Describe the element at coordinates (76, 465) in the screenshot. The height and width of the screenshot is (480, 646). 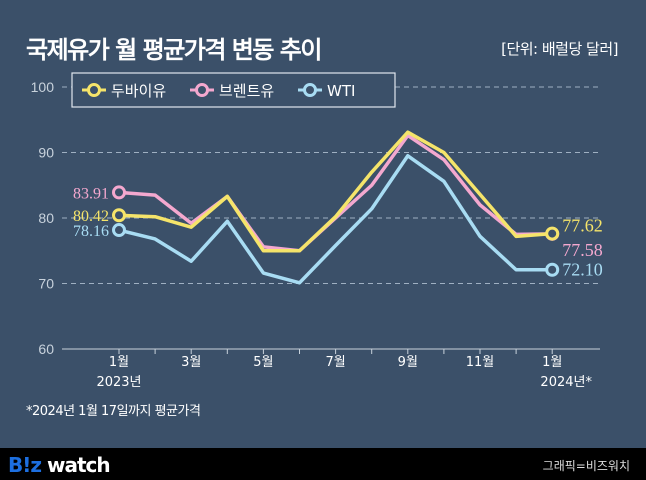
I see `logo-part: watch` at that location.